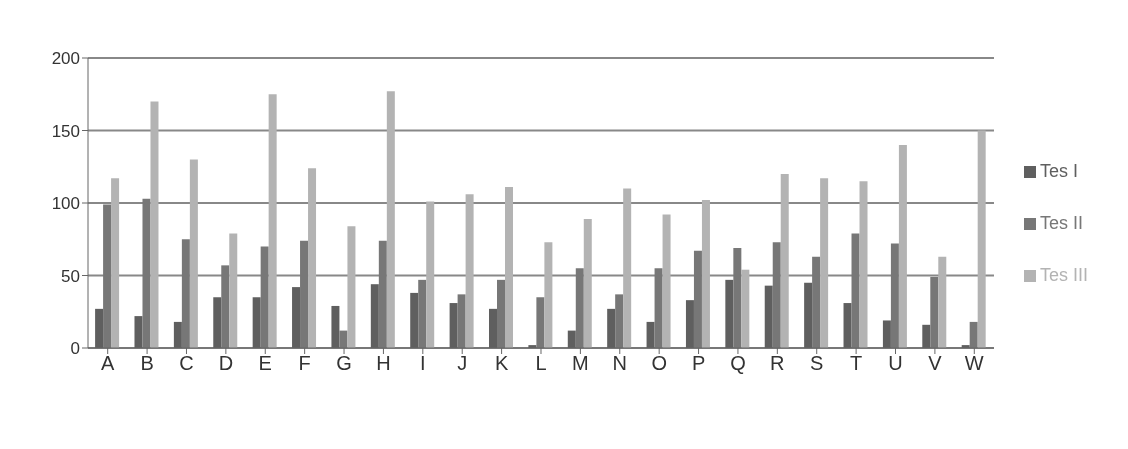 This screenshot has height=449, width=1128. What do you see at coordinates (974, 363) in the screenshot?
I see `x-tick-label: W` at bounding box center [974, 363].